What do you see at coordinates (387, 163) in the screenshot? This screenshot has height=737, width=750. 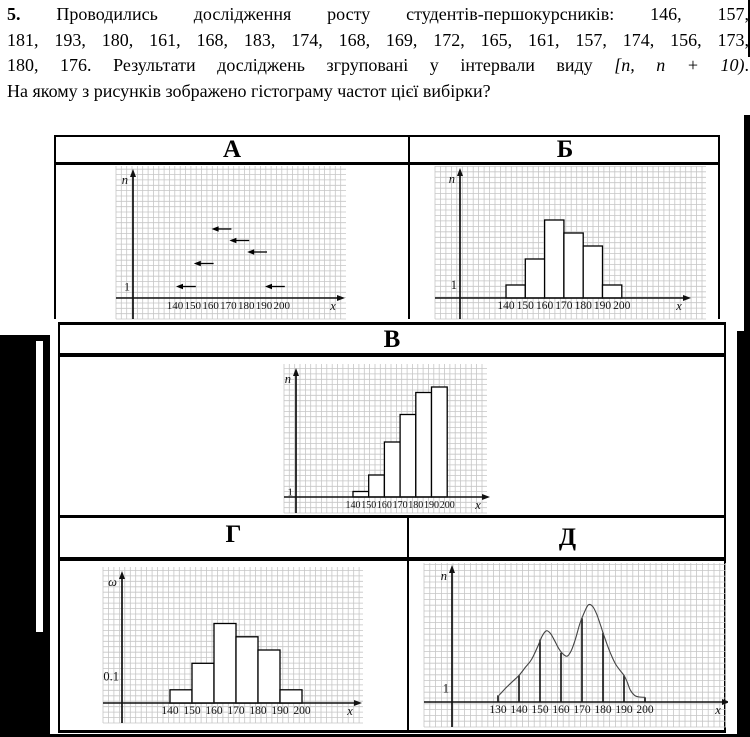 I see `table-top-header-underline` at bounding box center [387, 163].